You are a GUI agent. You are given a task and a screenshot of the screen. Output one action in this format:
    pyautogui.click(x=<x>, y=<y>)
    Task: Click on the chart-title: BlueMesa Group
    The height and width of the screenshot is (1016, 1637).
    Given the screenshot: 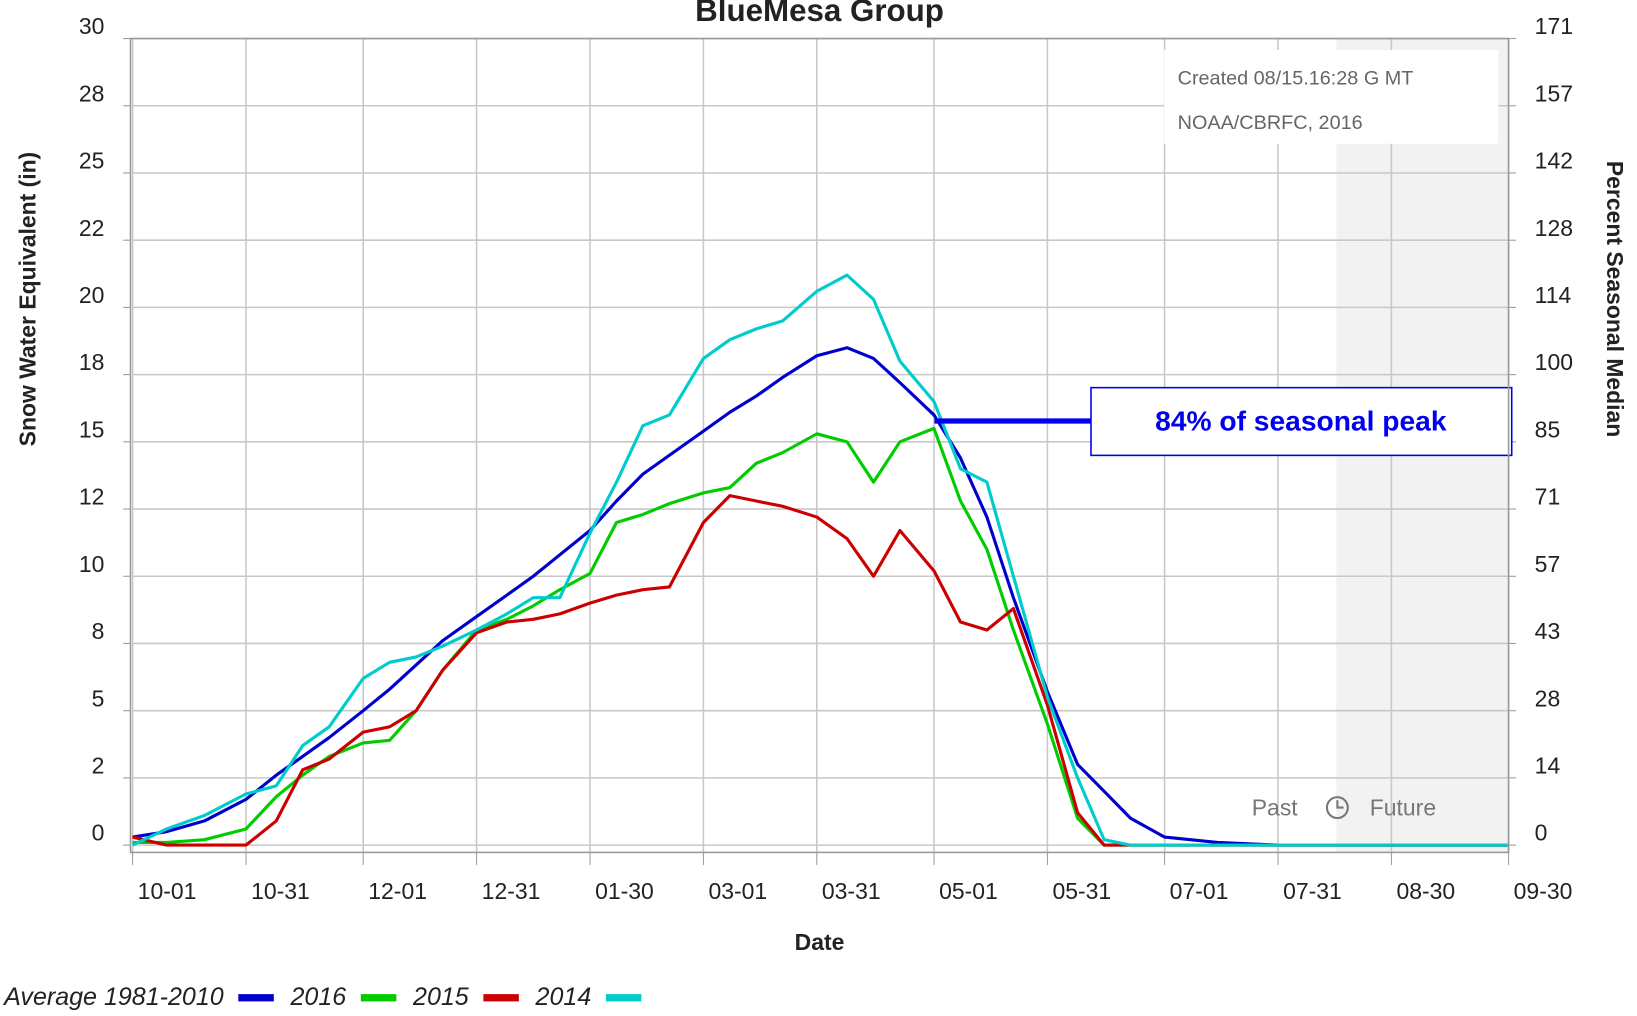 What is the action you would take?
    pyautogui.click(x=819, y=14)
    